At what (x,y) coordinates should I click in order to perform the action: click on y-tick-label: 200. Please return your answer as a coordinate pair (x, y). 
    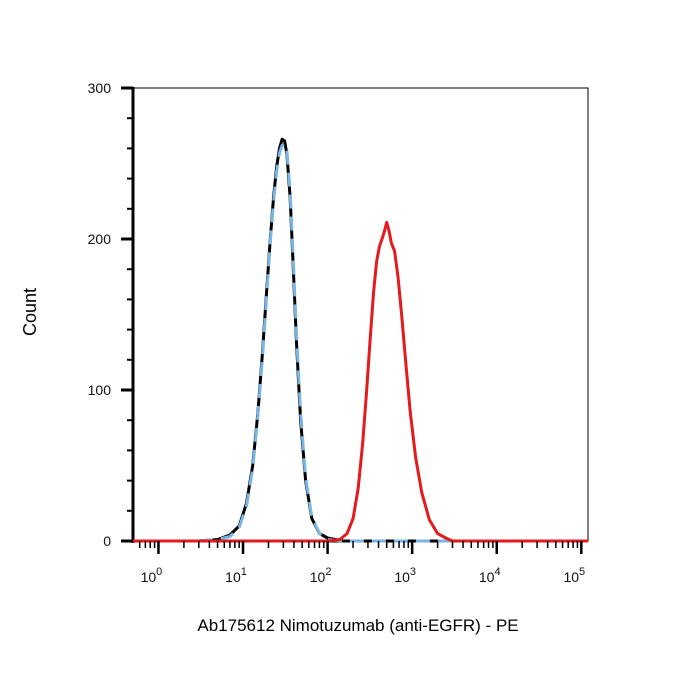
    Looking at the image, I should click on (100, 239).